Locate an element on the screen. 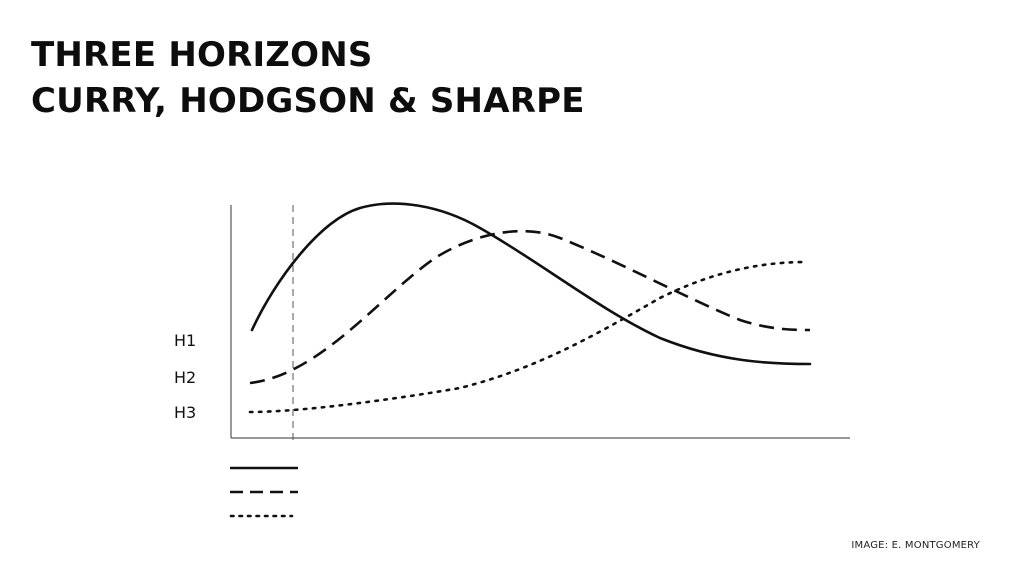 The width and height of the screenshot is (1011, 572). image-credit: IMAGE: E. MONTGOMERY is located at coordinates (915, 545).